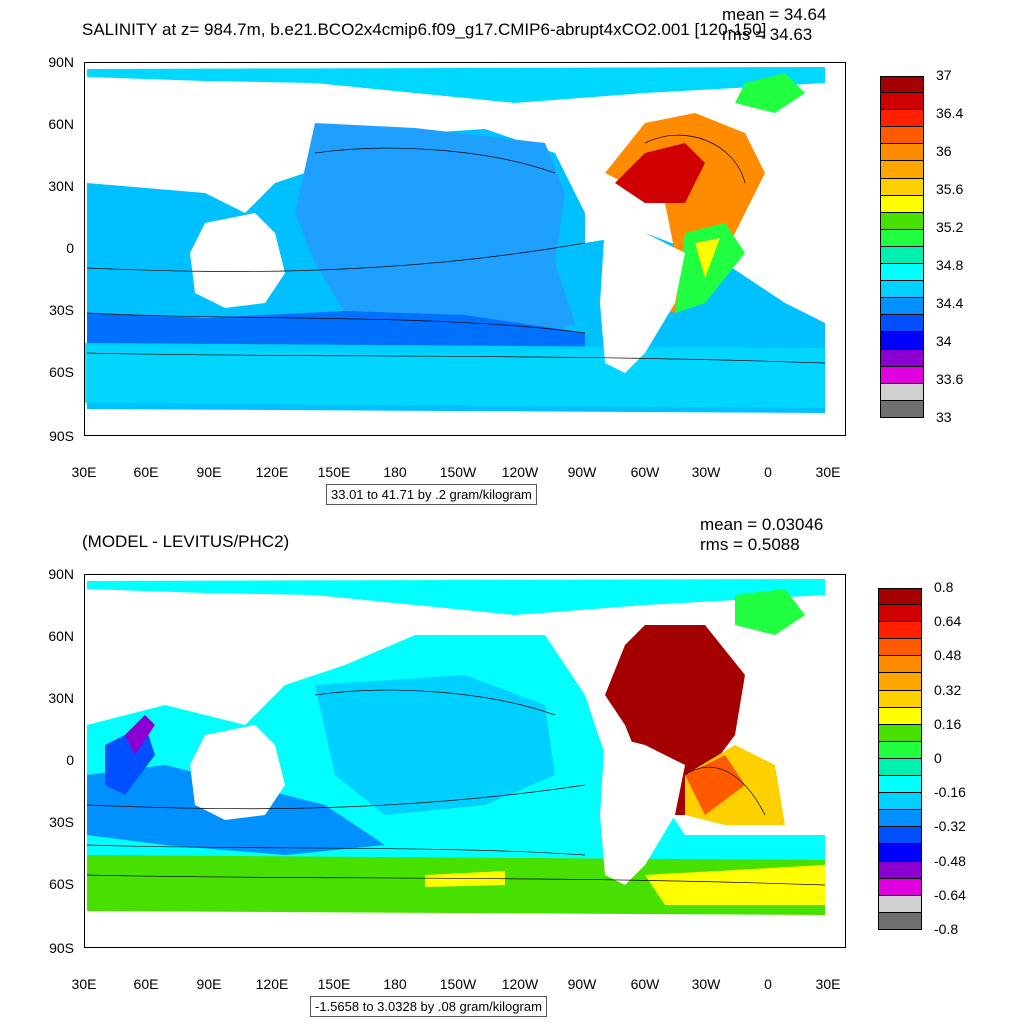  I want to click on colorbar-label: 35.6, so click(950, 189).